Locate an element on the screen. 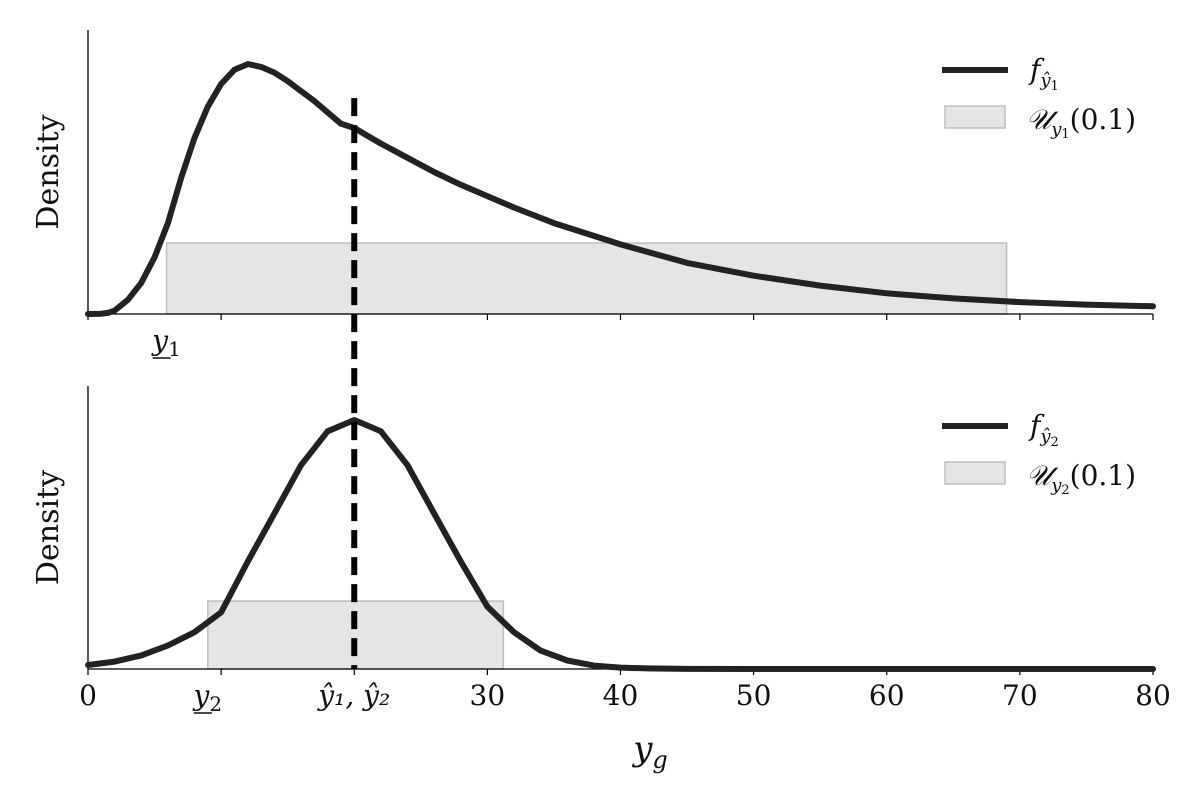 The height and width of the screenshot is (800, 1200). legend-curve-subsub: 1 is located at coordinates (1055, 86).